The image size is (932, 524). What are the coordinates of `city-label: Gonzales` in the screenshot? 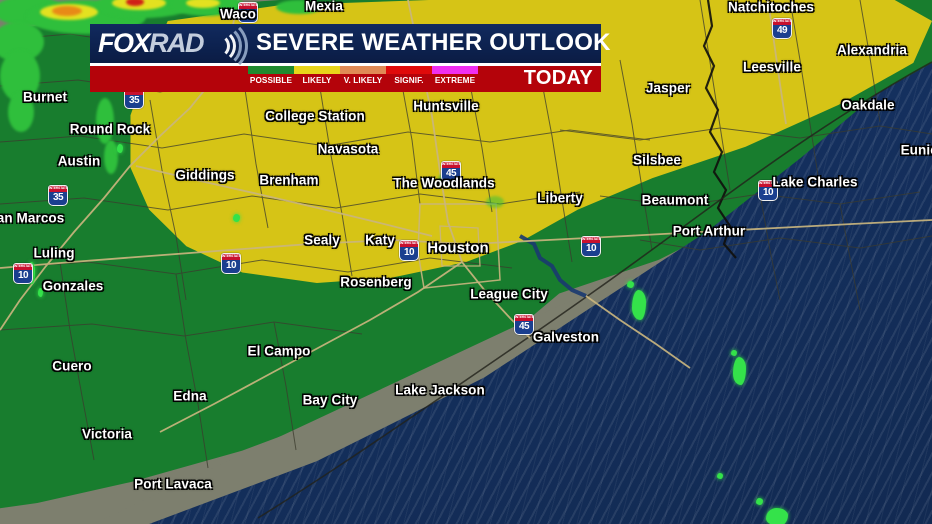 It's located at (73, 286).